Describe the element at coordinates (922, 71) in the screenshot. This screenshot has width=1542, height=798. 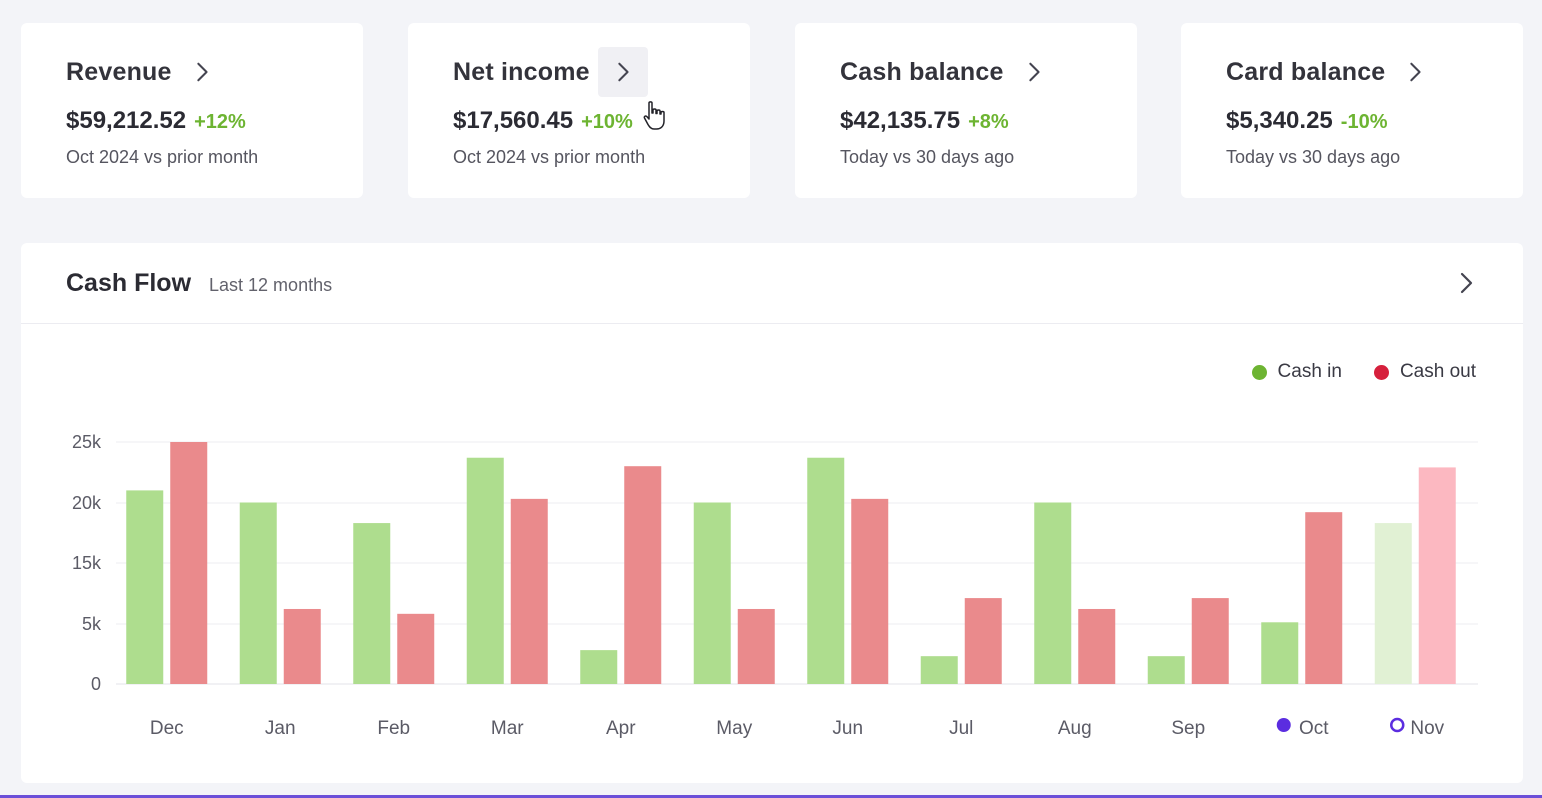
I see `card-title: Cash balance` at that location.